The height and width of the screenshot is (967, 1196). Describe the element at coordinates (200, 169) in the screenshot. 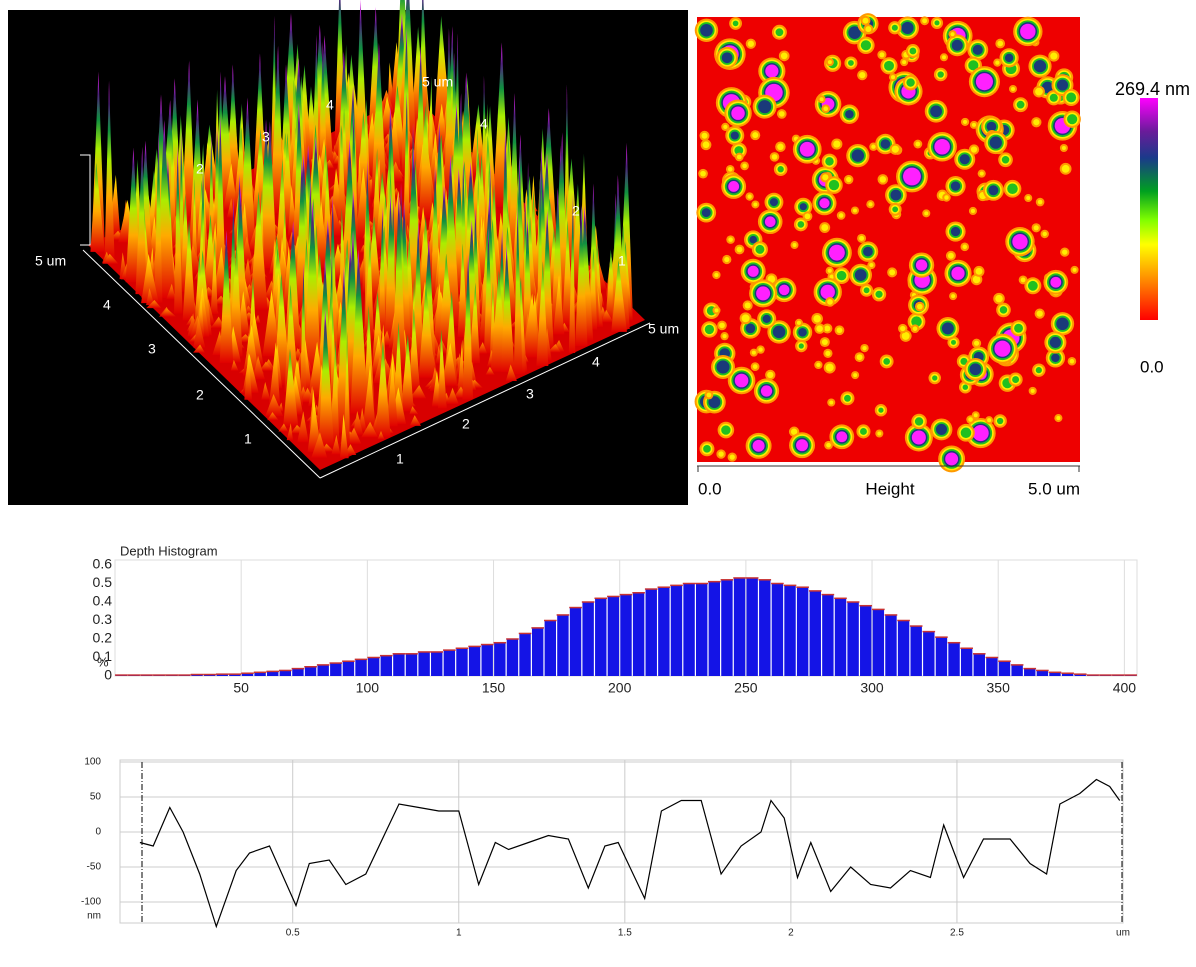

I see `axis-label: 2` at that location.